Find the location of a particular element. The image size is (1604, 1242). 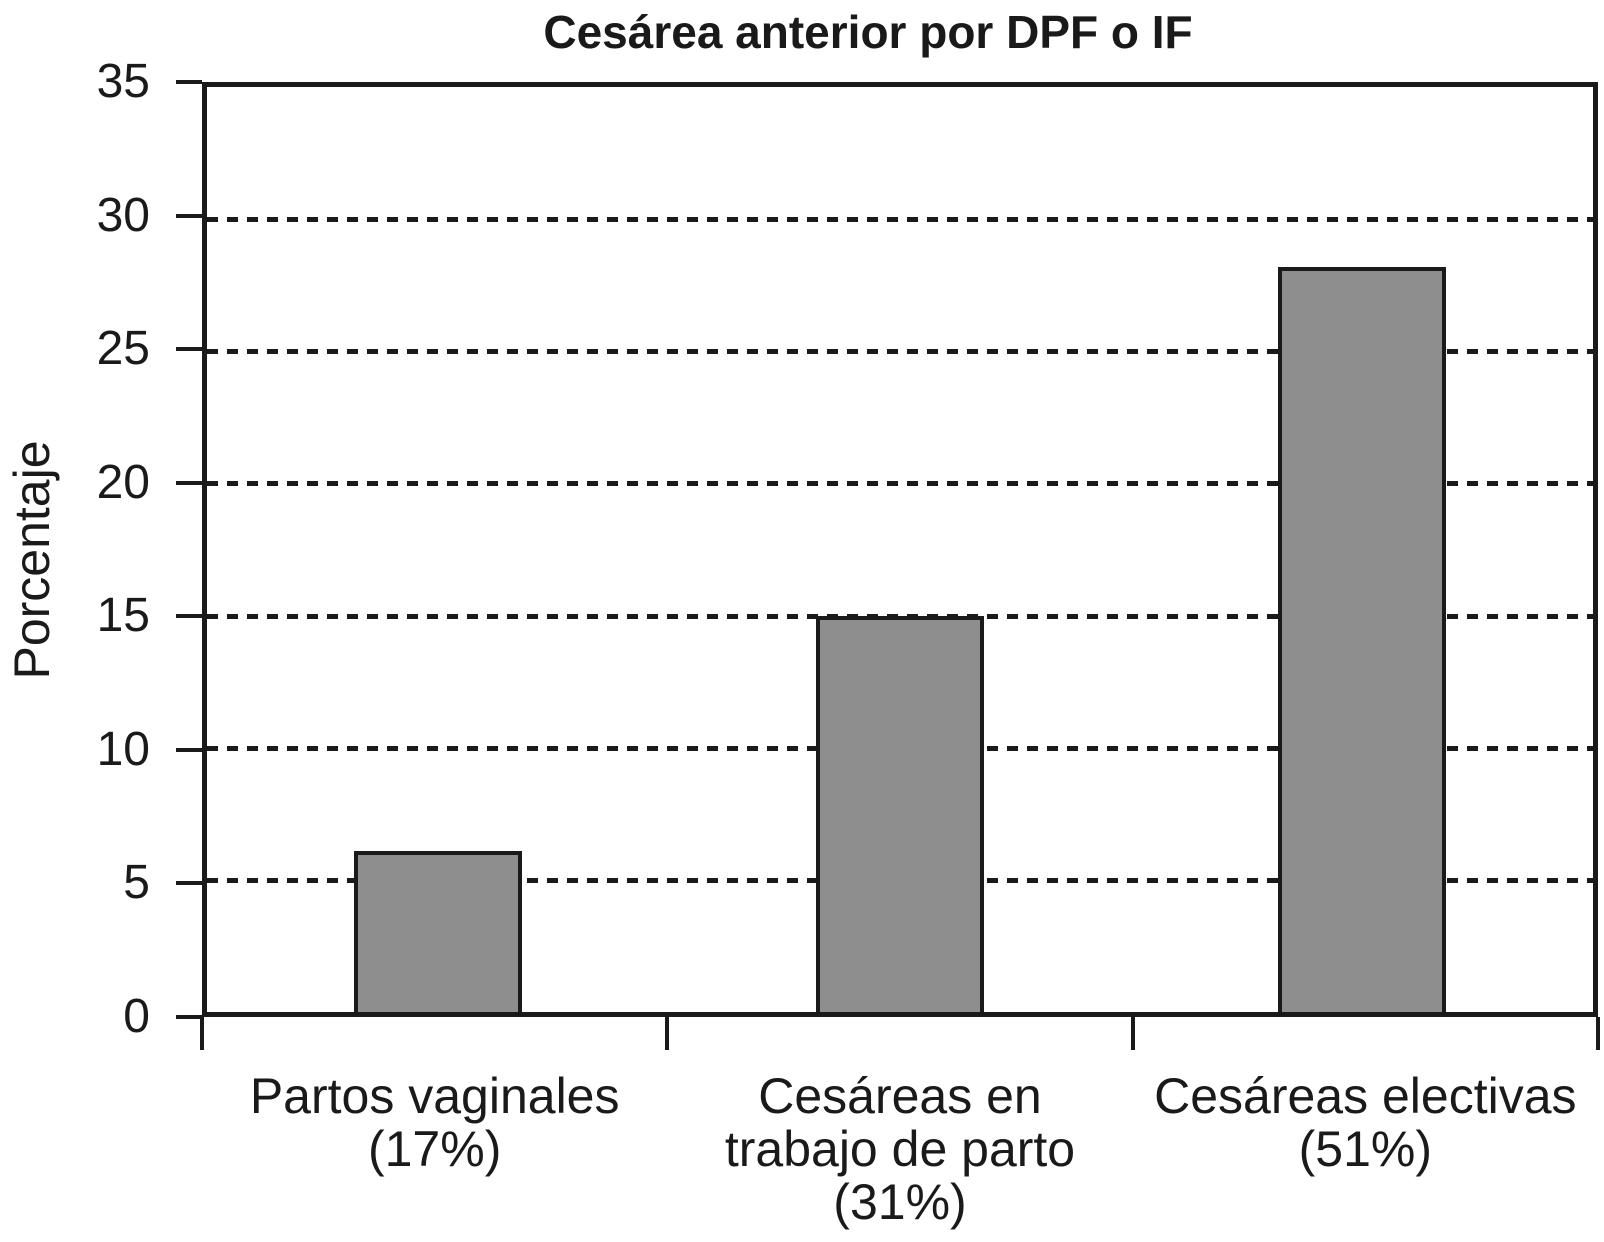

y-tick-label: 20 is located at coordinates (123, 482).